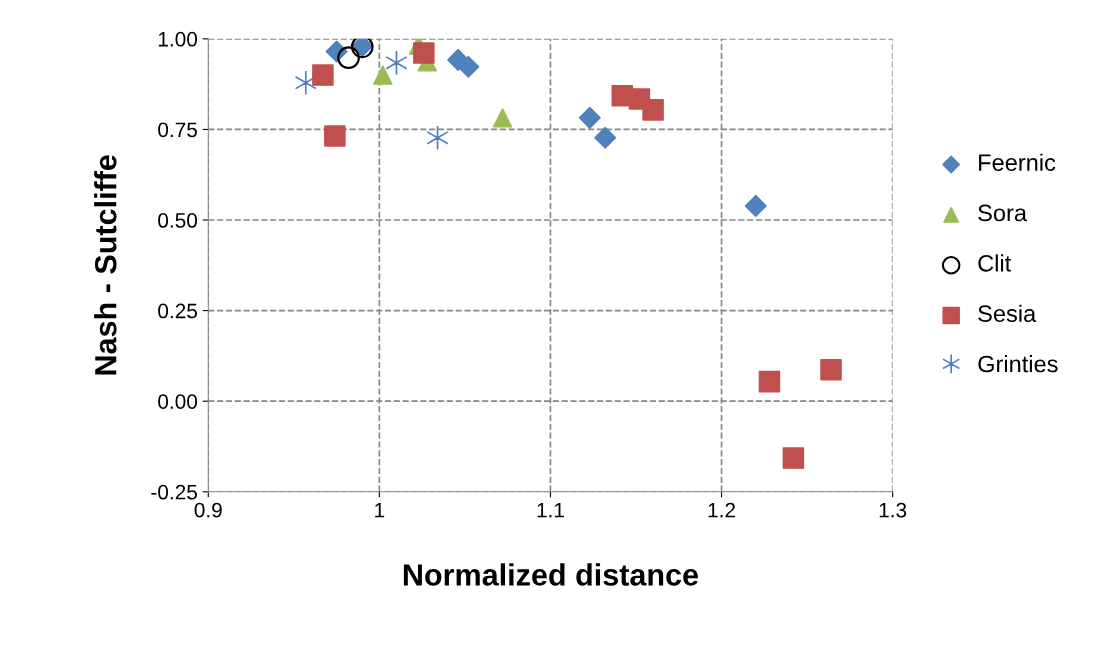 This screenshot has height=670, width=1102. Describe the element at coordinates (105, 265) in the screenshot. I see `y-axis-title: Nash - Sutcliffe` at that location.